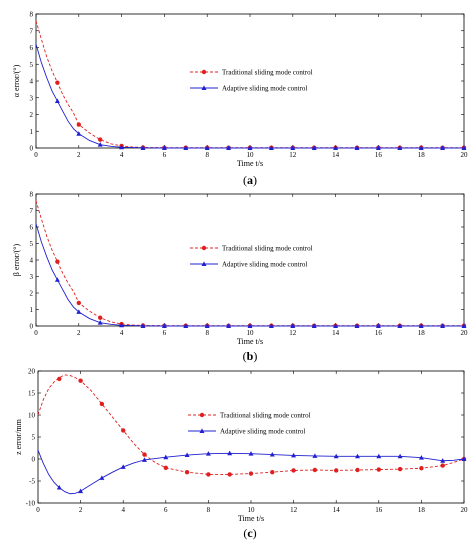  I want to click on panel-label-letter: c, so click(250, 533).